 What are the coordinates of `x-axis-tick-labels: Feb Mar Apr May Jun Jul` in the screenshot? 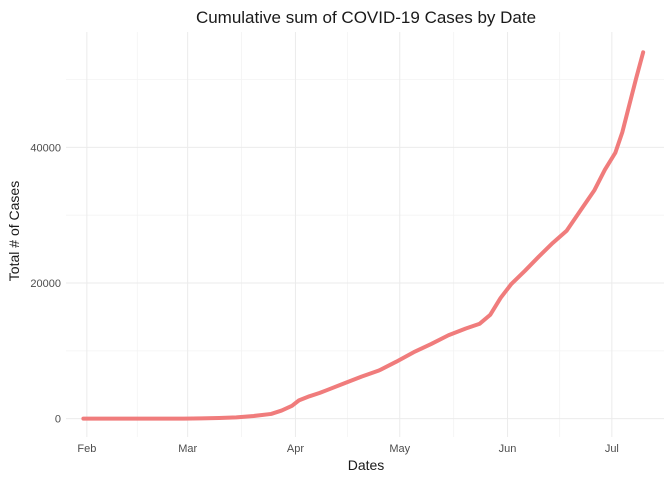 It's located at (348, 449).